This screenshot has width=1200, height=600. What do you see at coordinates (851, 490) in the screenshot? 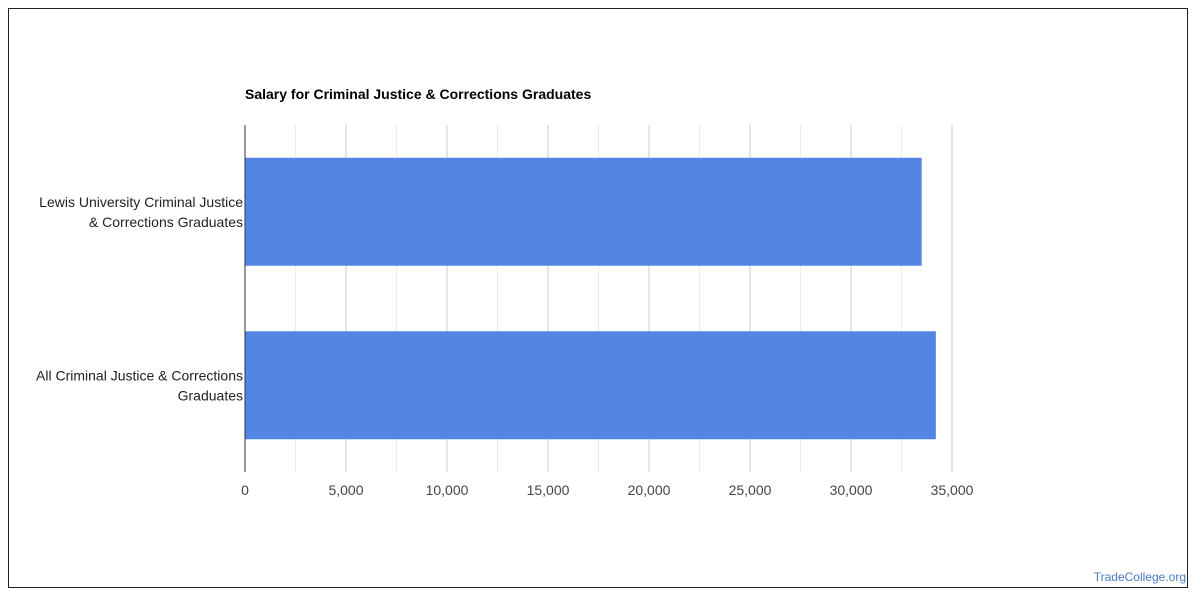
I see `x-tick-label: 30,000` at bounding box center [851, 490].